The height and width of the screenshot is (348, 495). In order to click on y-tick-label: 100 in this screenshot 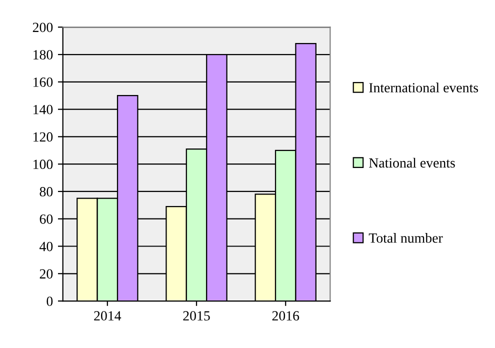, I will do `click(43, 165)`.